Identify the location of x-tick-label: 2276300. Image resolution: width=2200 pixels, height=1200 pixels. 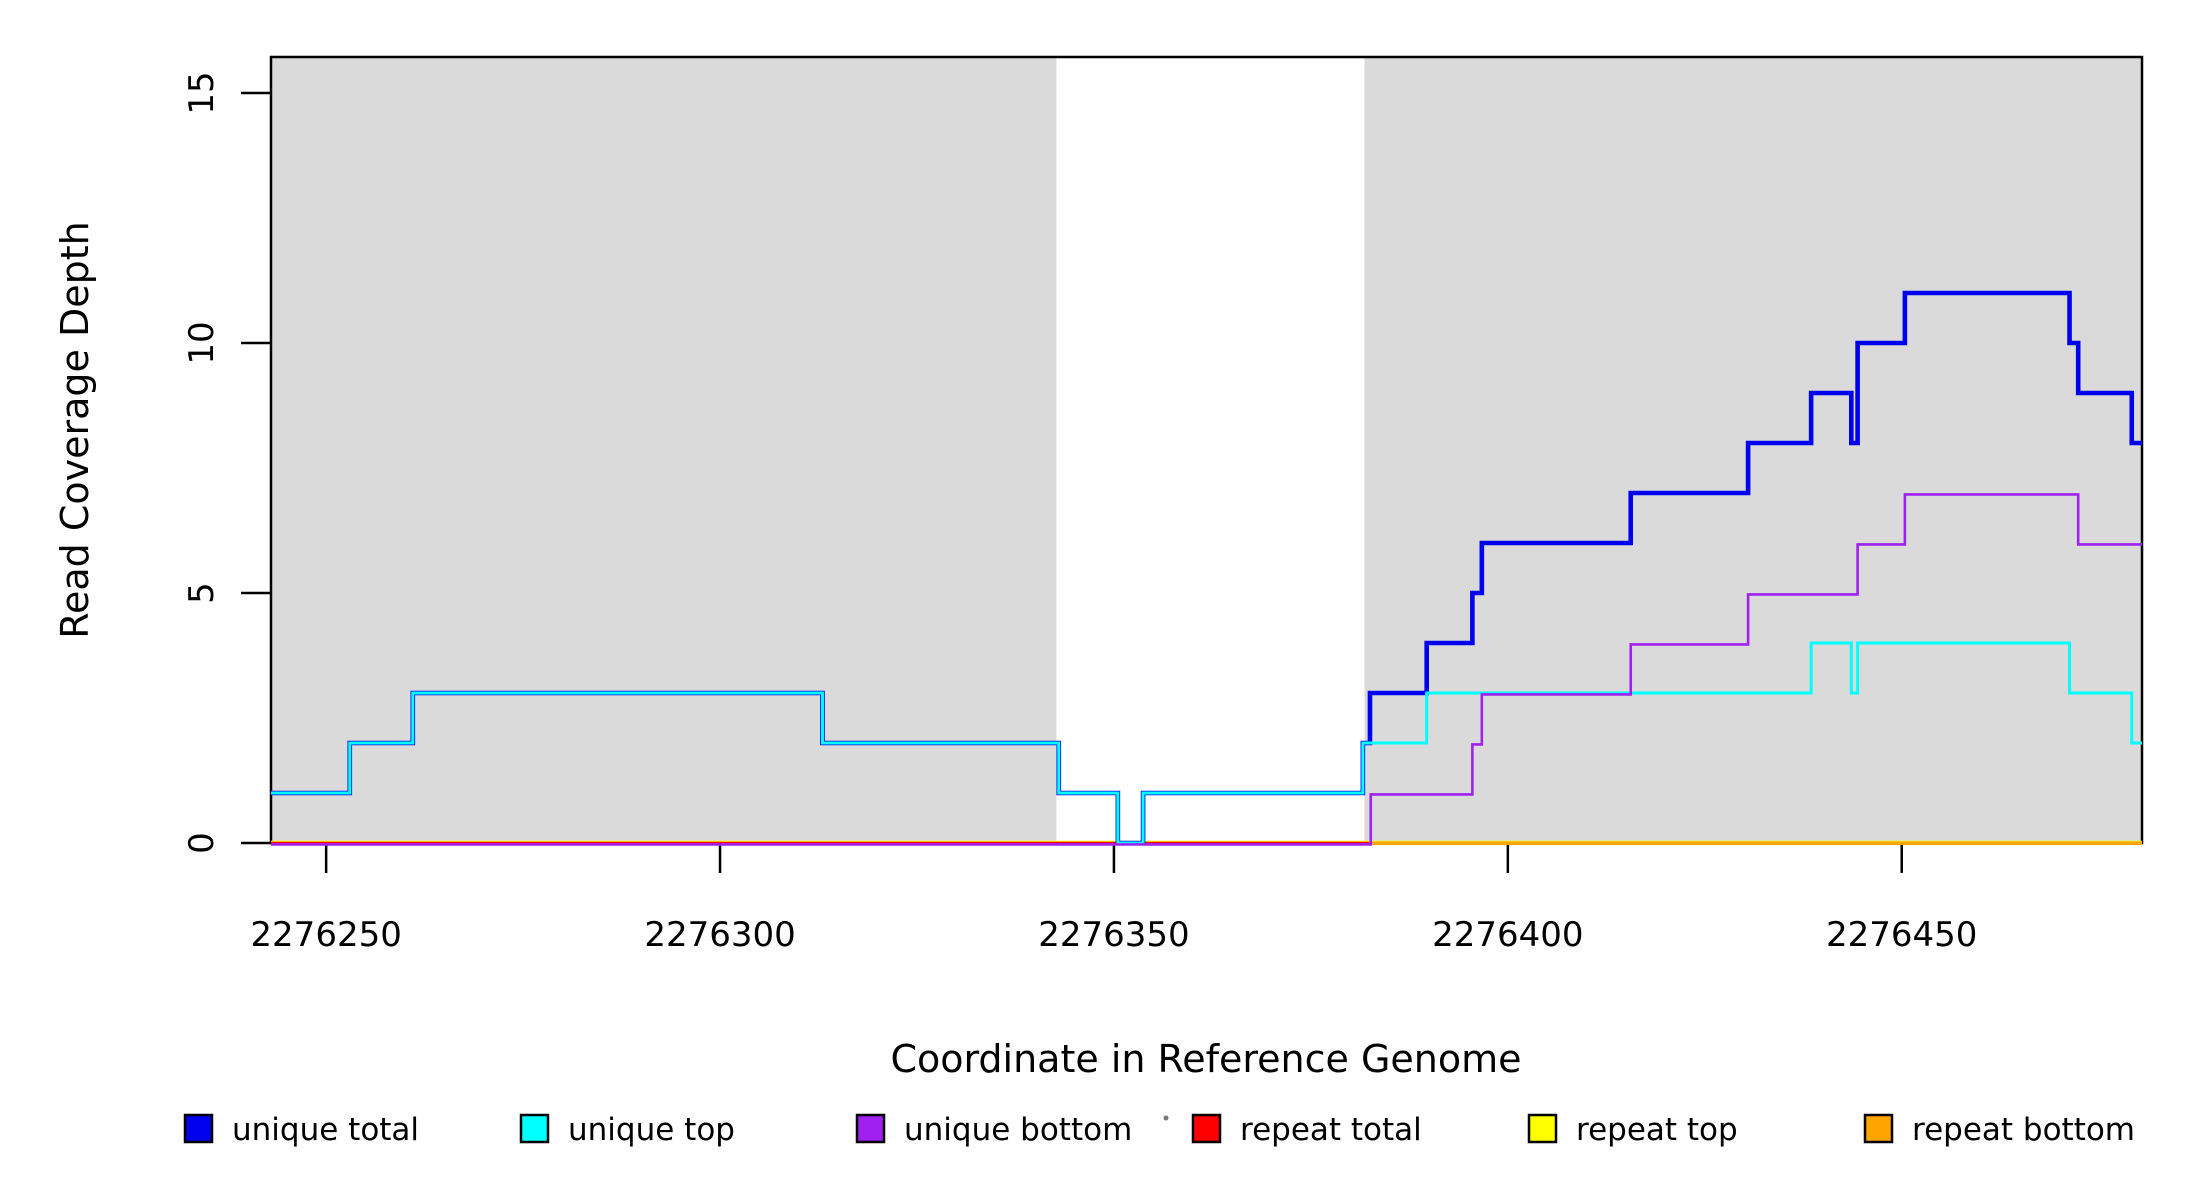
(719, 935).